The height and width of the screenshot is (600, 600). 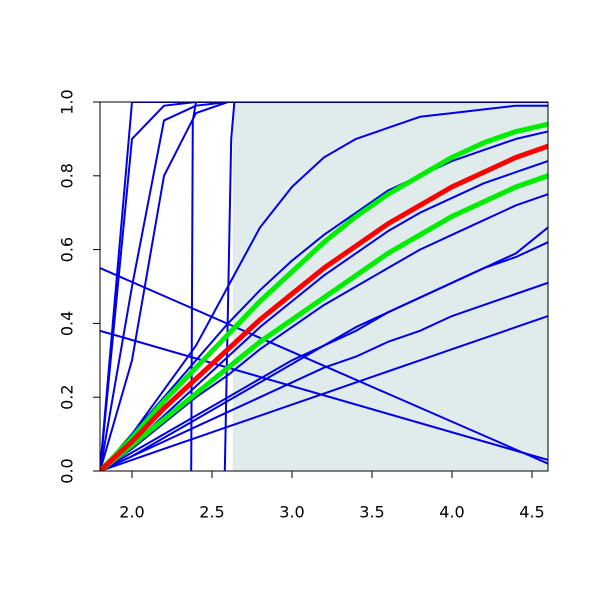 I want to click on y-tick-label: 0.2, so click(x=67, y=396).